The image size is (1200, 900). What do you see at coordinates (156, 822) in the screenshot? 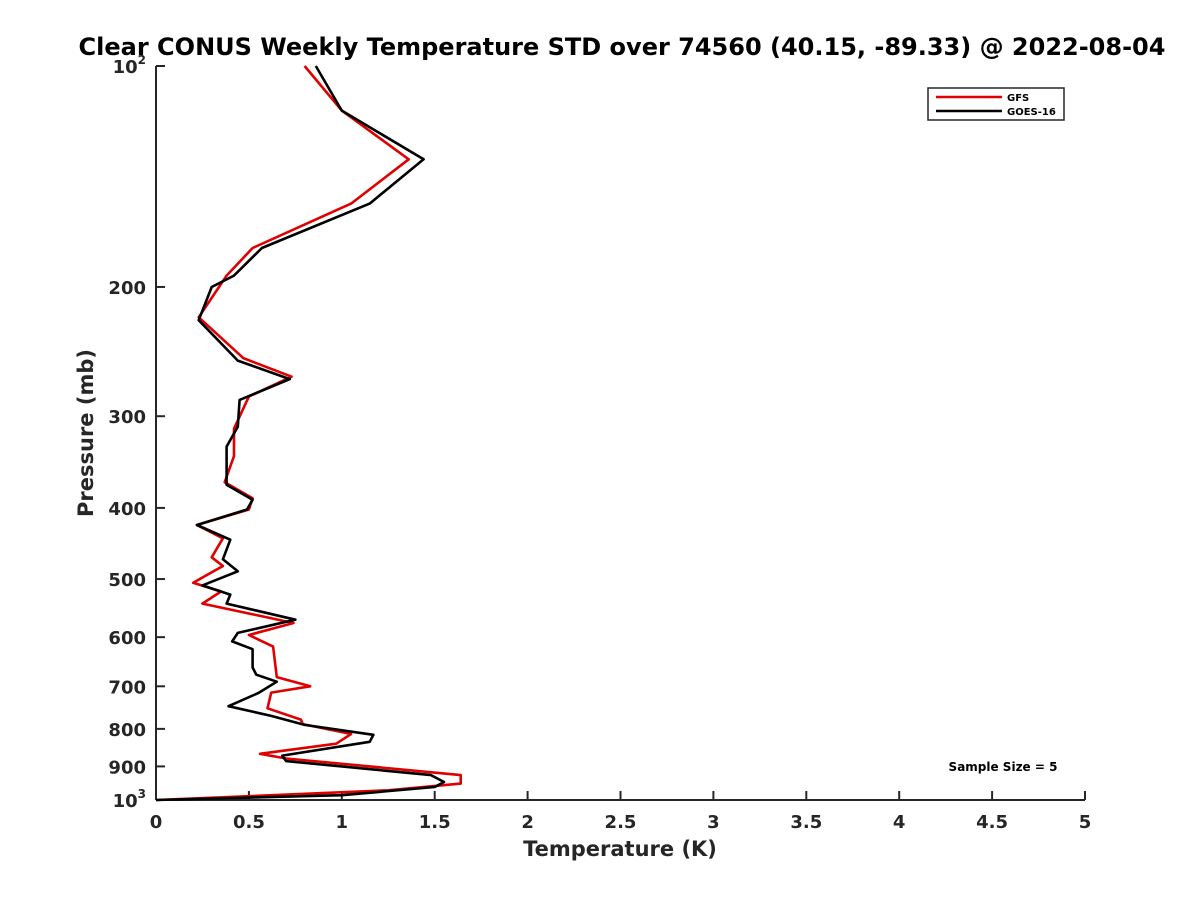
I see `x-tick-label: 0` at bounding box center [156, 822].